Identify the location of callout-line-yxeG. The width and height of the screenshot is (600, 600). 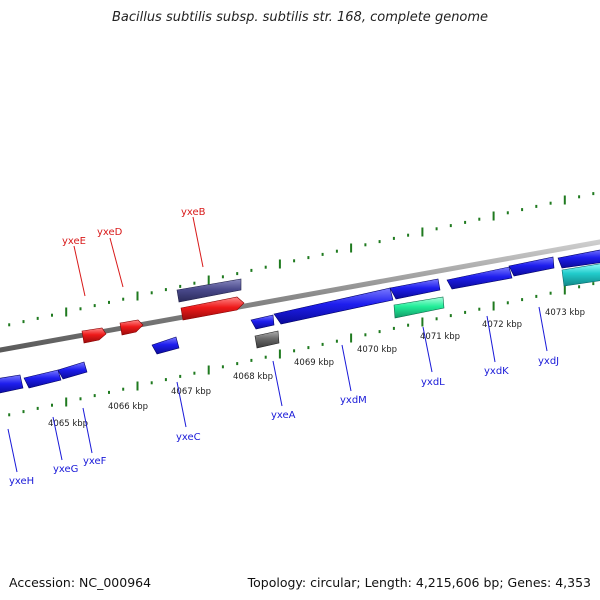
(57, 438).